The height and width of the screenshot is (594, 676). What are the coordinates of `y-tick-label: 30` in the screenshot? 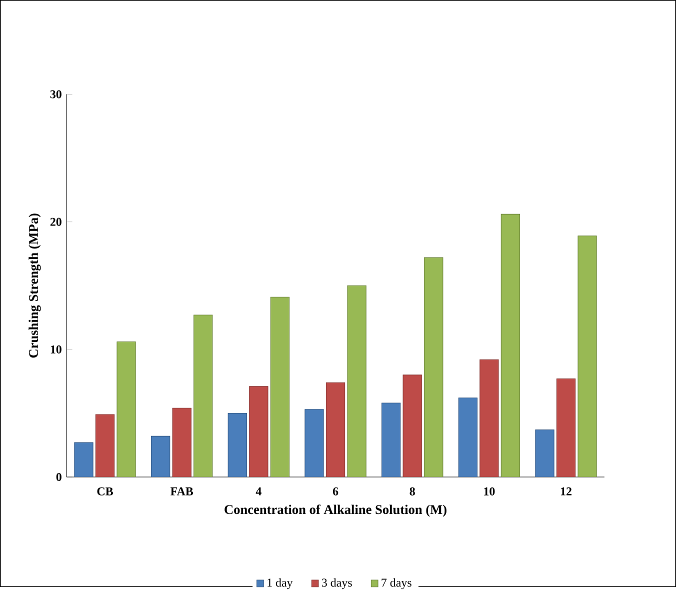 It's located at (56, 94).